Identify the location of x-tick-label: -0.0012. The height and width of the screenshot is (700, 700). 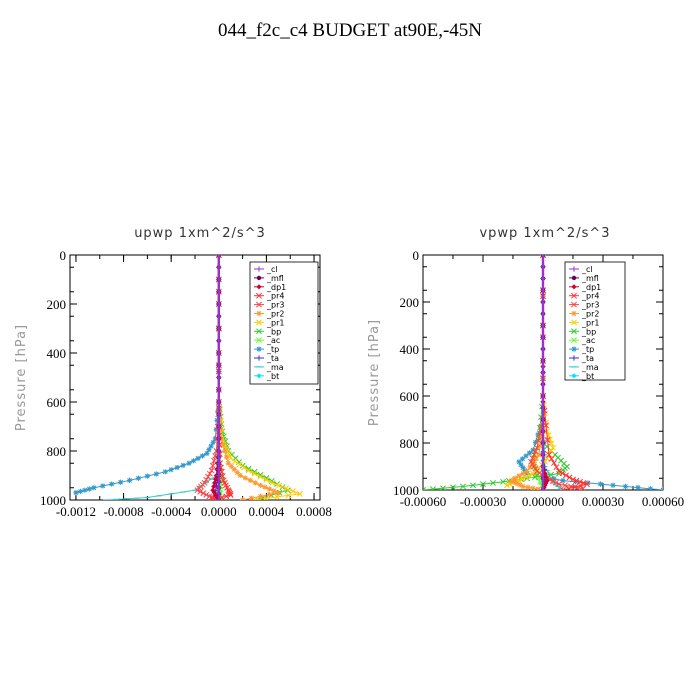
(76, 511).